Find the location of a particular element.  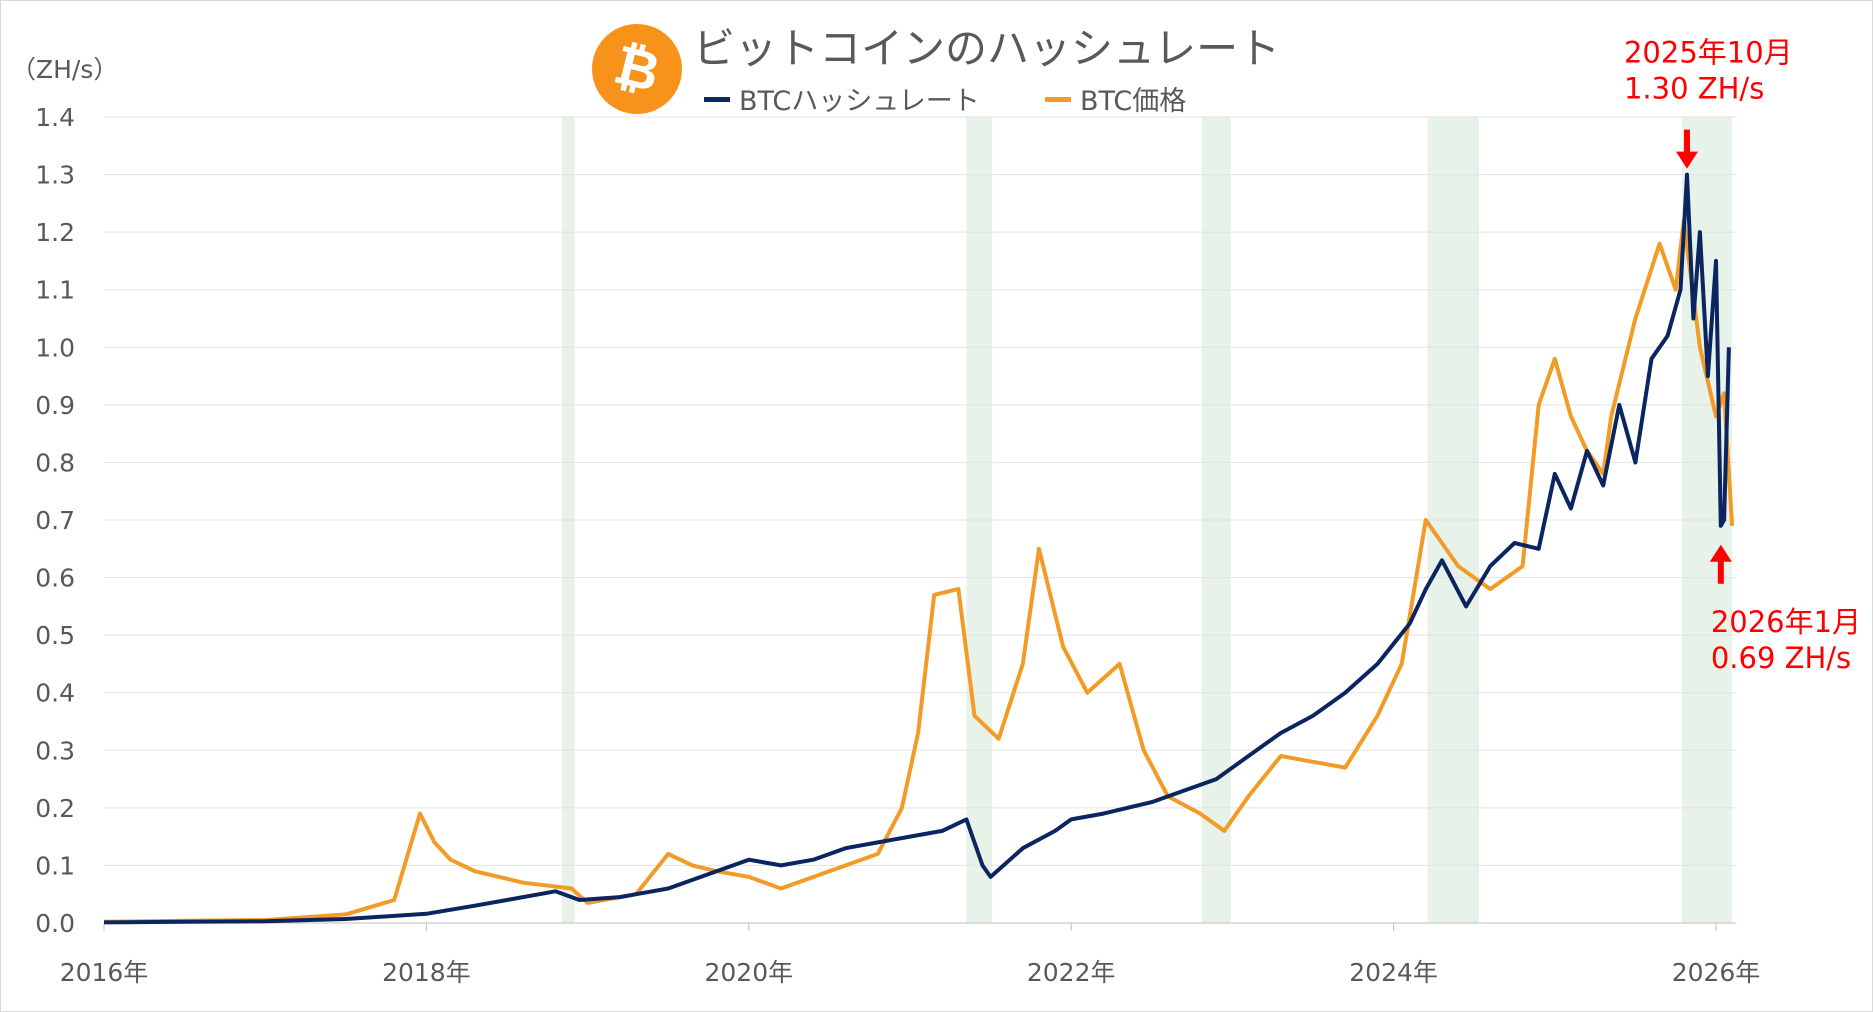

arrow-down-icon is located at coordinates (1686, 149).